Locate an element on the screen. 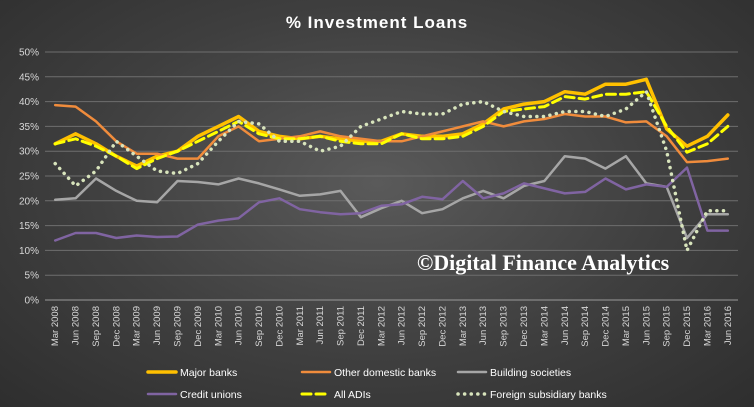 The height and width of the screenshot is (407, 754). x-tick-label: Jun 2016 is located at coordinates (728, 325).